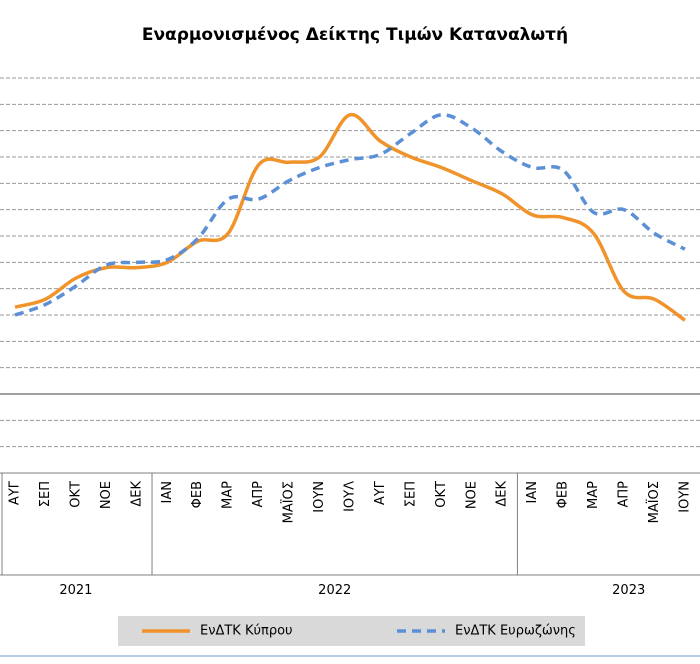 Image resolution: width=700 pixels, height=664 pixels. Describe the element at coordinates (351, 631) in the screenshot. I see `legend-box` at that location.